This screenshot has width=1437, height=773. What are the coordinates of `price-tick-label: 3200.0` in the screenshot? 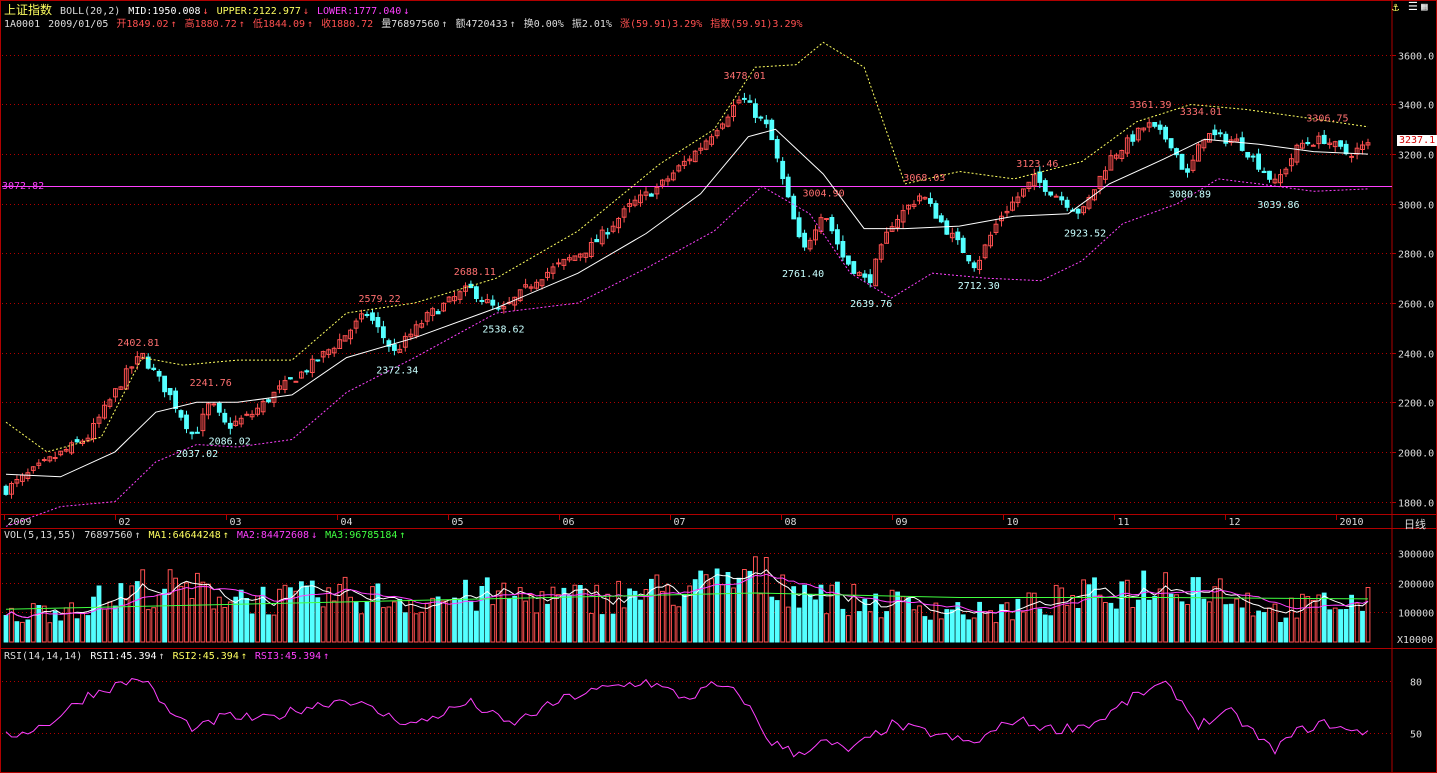 It's located at (1416, 156).